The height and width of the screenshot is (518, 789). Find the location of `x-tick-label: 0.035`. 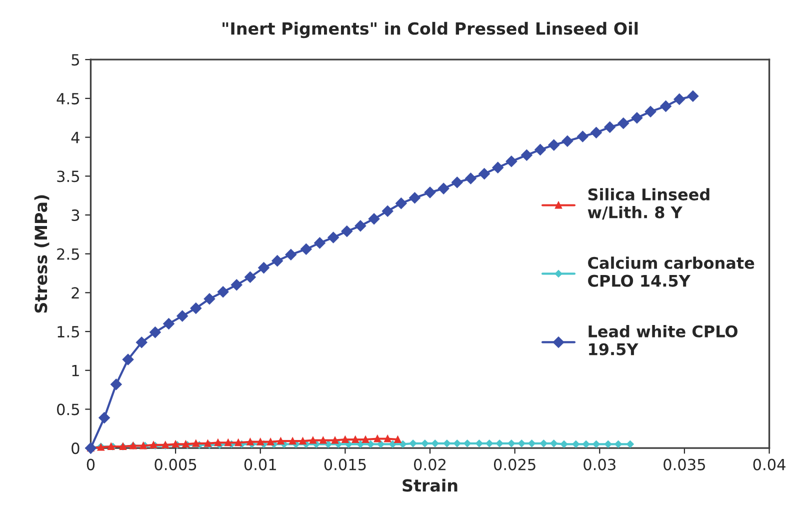

x-tick-label: 0.035 is located at coordinates (684, 464).